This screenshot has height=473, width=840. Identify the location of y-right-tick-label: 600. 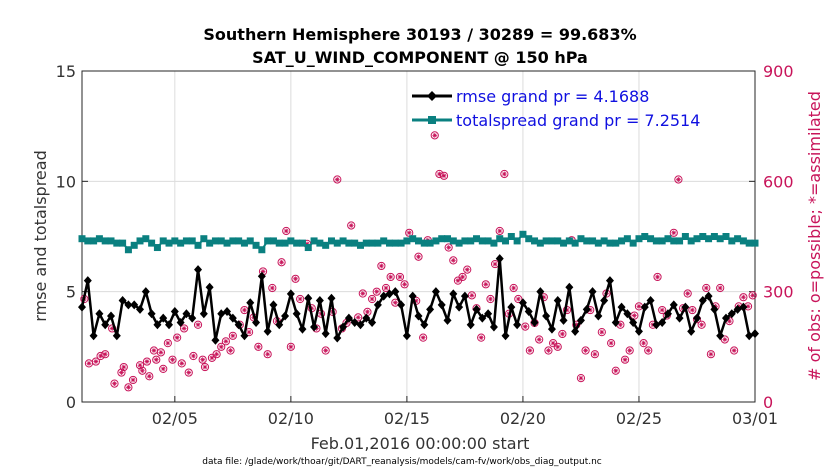
(778, 181).